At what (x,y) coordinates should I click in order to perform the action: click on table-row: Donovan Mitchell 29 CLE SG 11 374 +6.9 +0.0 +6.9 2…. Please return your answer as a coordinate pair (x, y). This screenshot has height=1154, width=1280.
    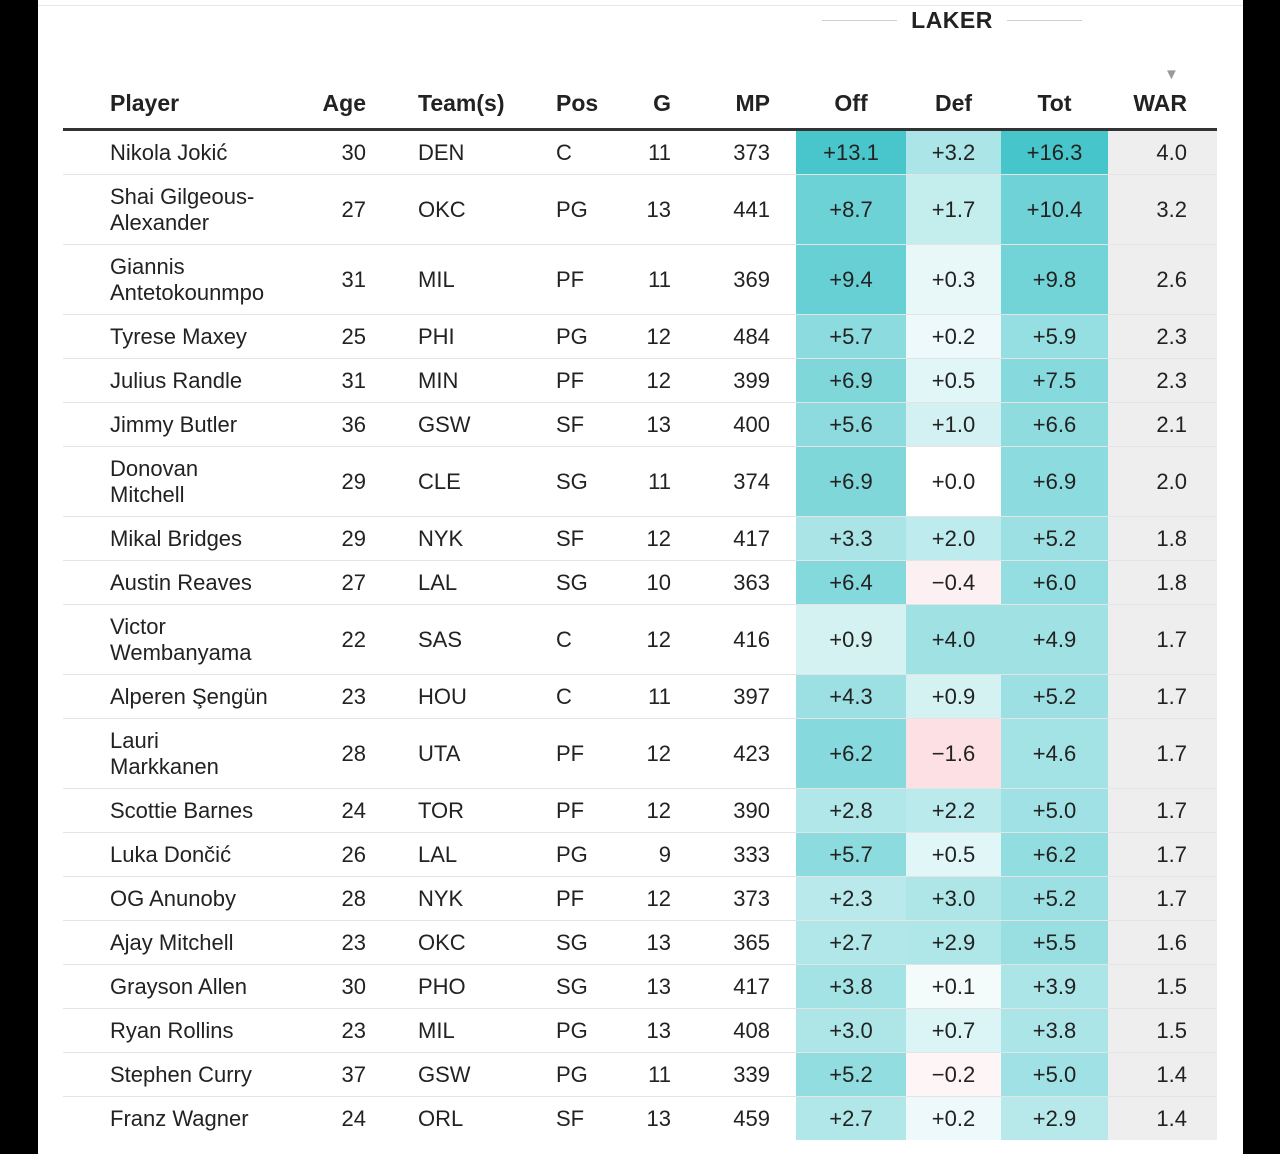
    Looking at the image, I should click on (640, 481).